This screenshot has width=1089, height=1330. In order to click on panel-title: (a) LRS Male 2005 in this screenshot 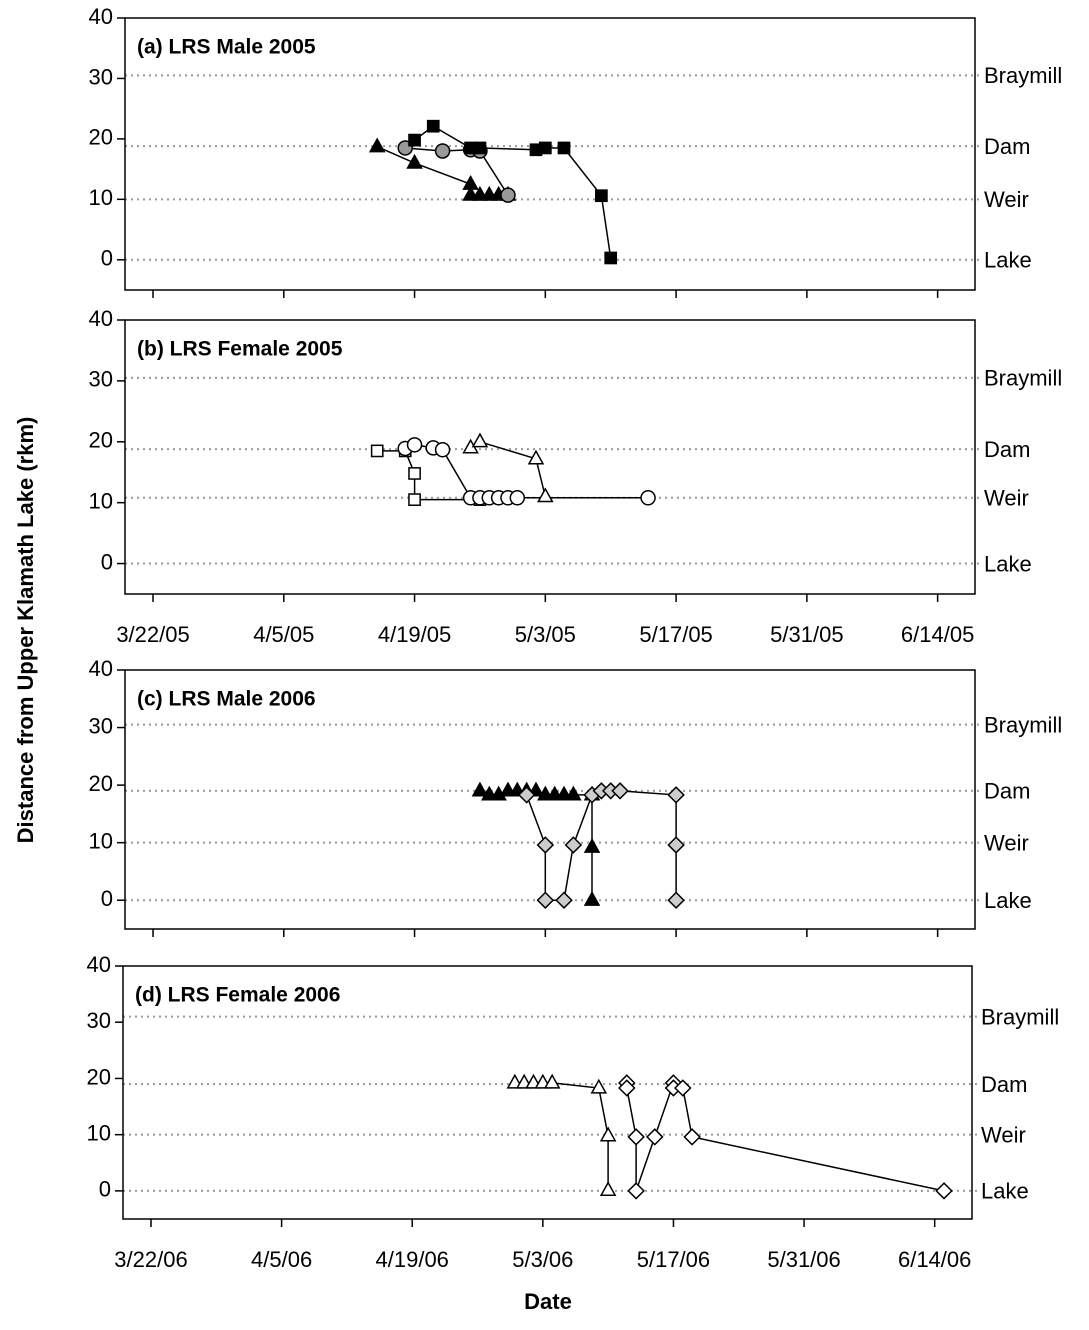, I will do `click(226, 47)`.